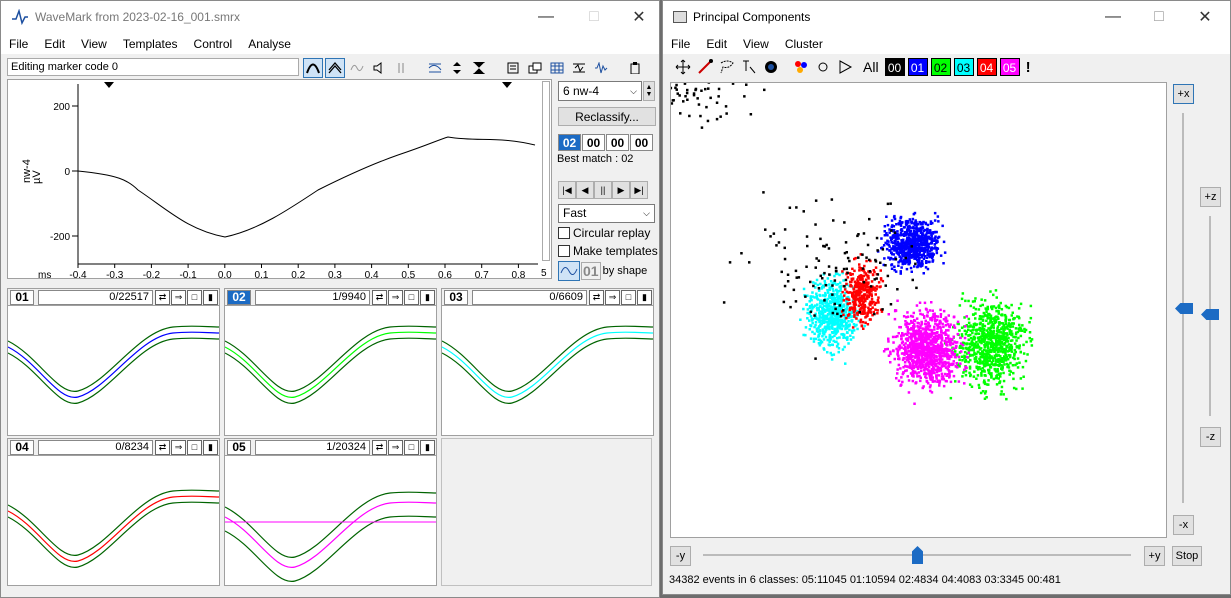  Describe the element at coordinates (507, 85) in the screenshot. I see `right-cursor-marker` at that location.